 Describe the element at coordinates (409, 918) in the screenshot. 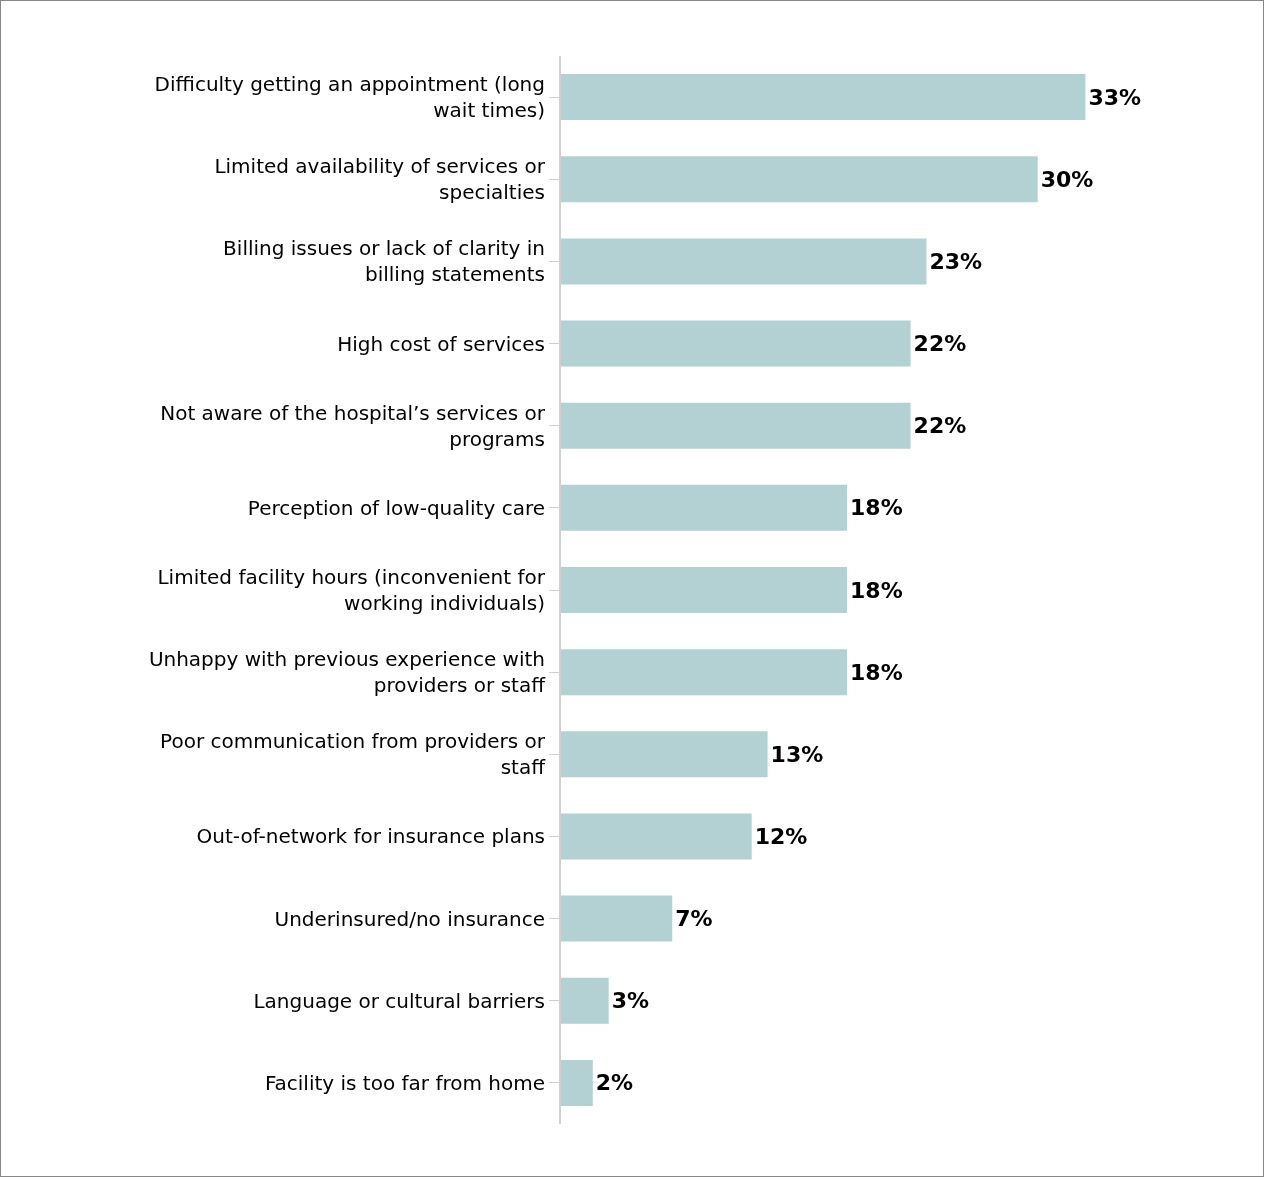

I see `y-tick-label: Underinsured/no insurance` at that location.